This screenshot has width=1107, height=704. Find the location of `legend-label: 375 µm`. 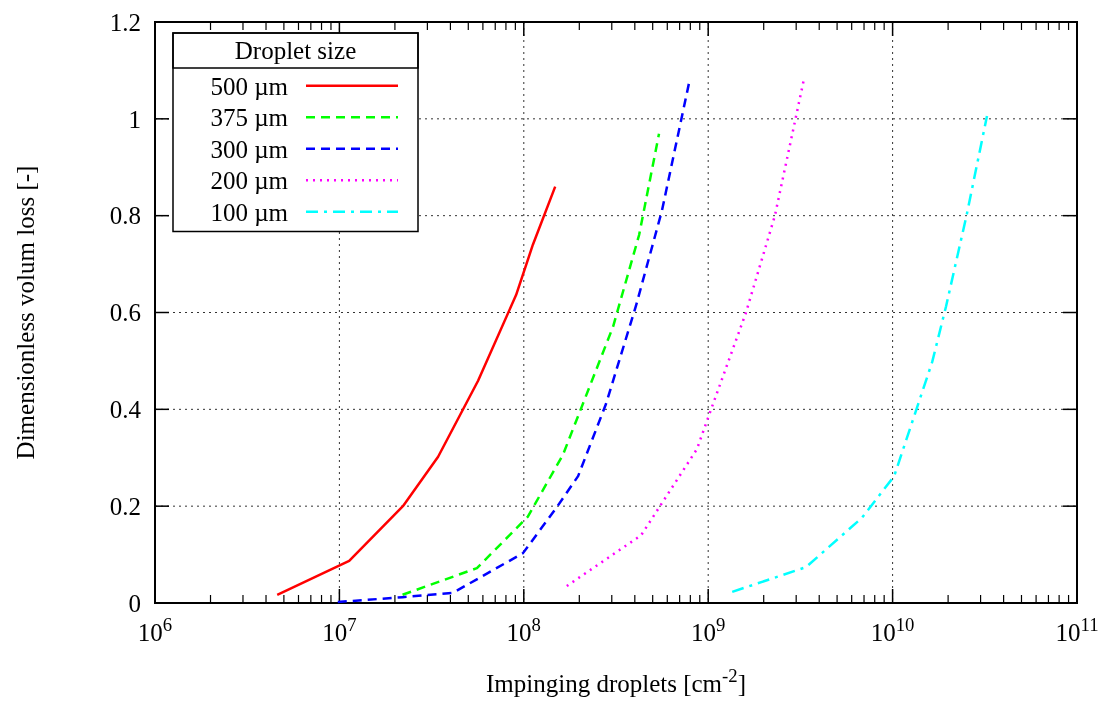

legend-label: 375 µm is located at coordinates (249, 117).